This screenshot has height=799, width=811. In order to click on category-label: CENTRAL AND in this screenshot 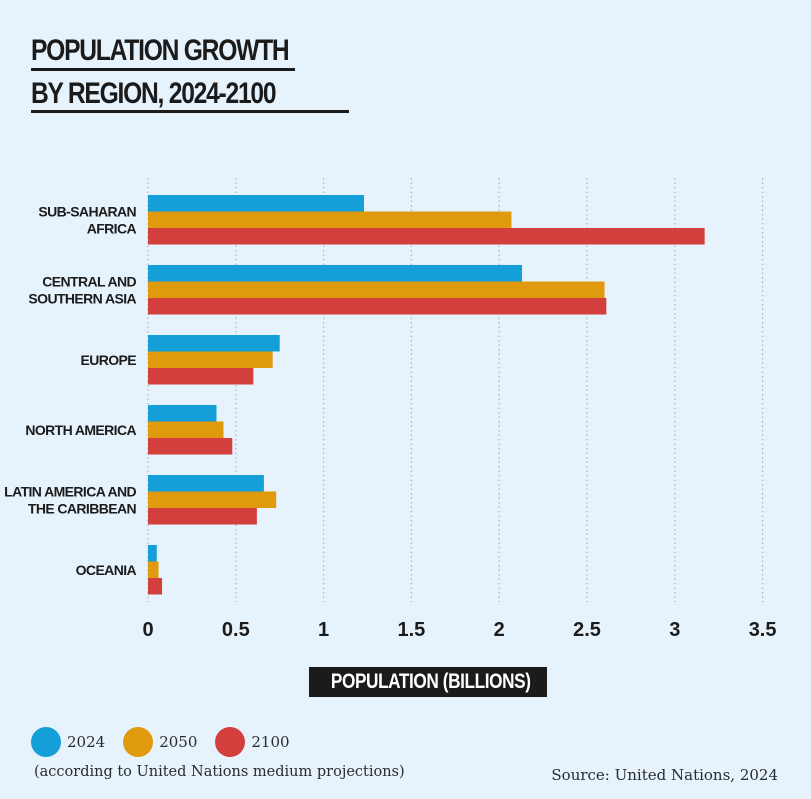, I will do `click(89, 281)`.